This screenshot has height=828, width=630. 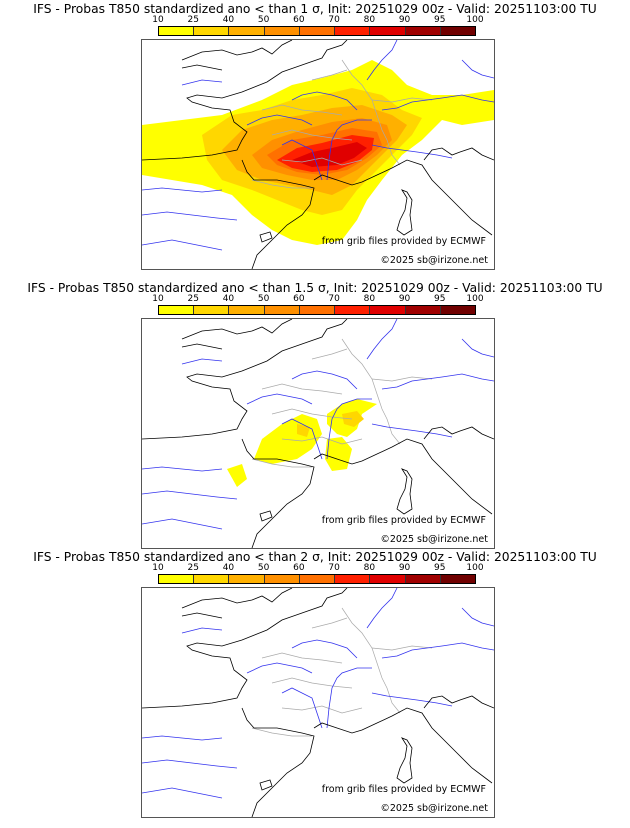 I want to click on colorbar-tick-label: 50, so click(x=263, y=20).